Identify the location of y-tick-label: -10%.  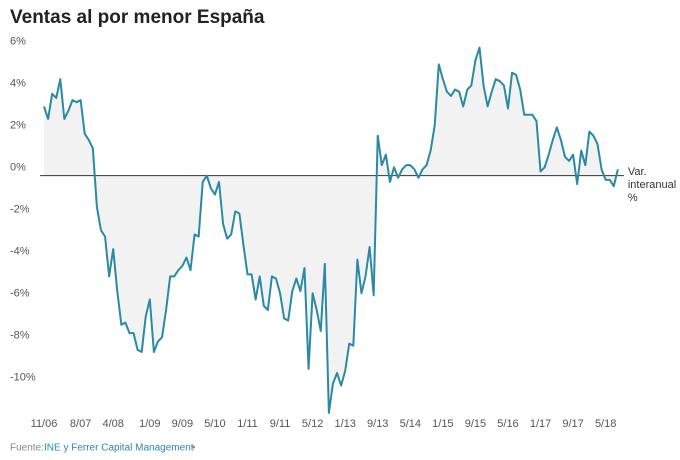
(23, 378).